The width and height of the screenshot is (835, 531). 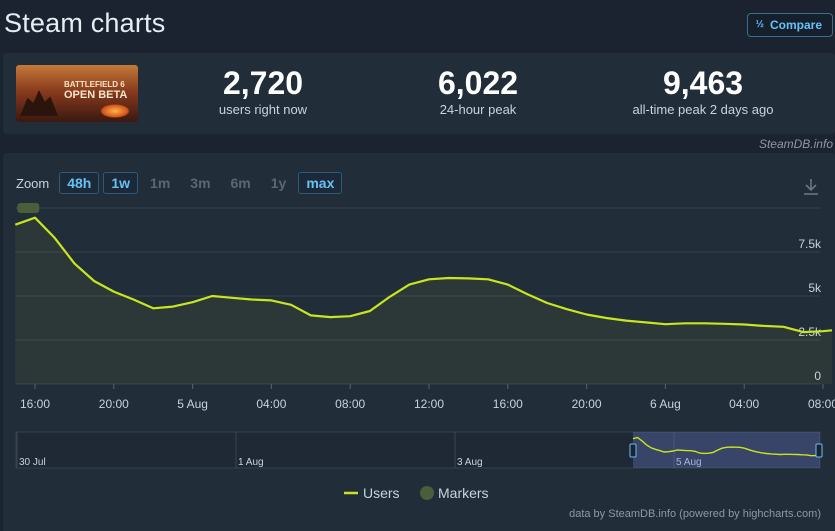 I want to click on zoom-1m-button: 1m, so click(x=160, y=183).